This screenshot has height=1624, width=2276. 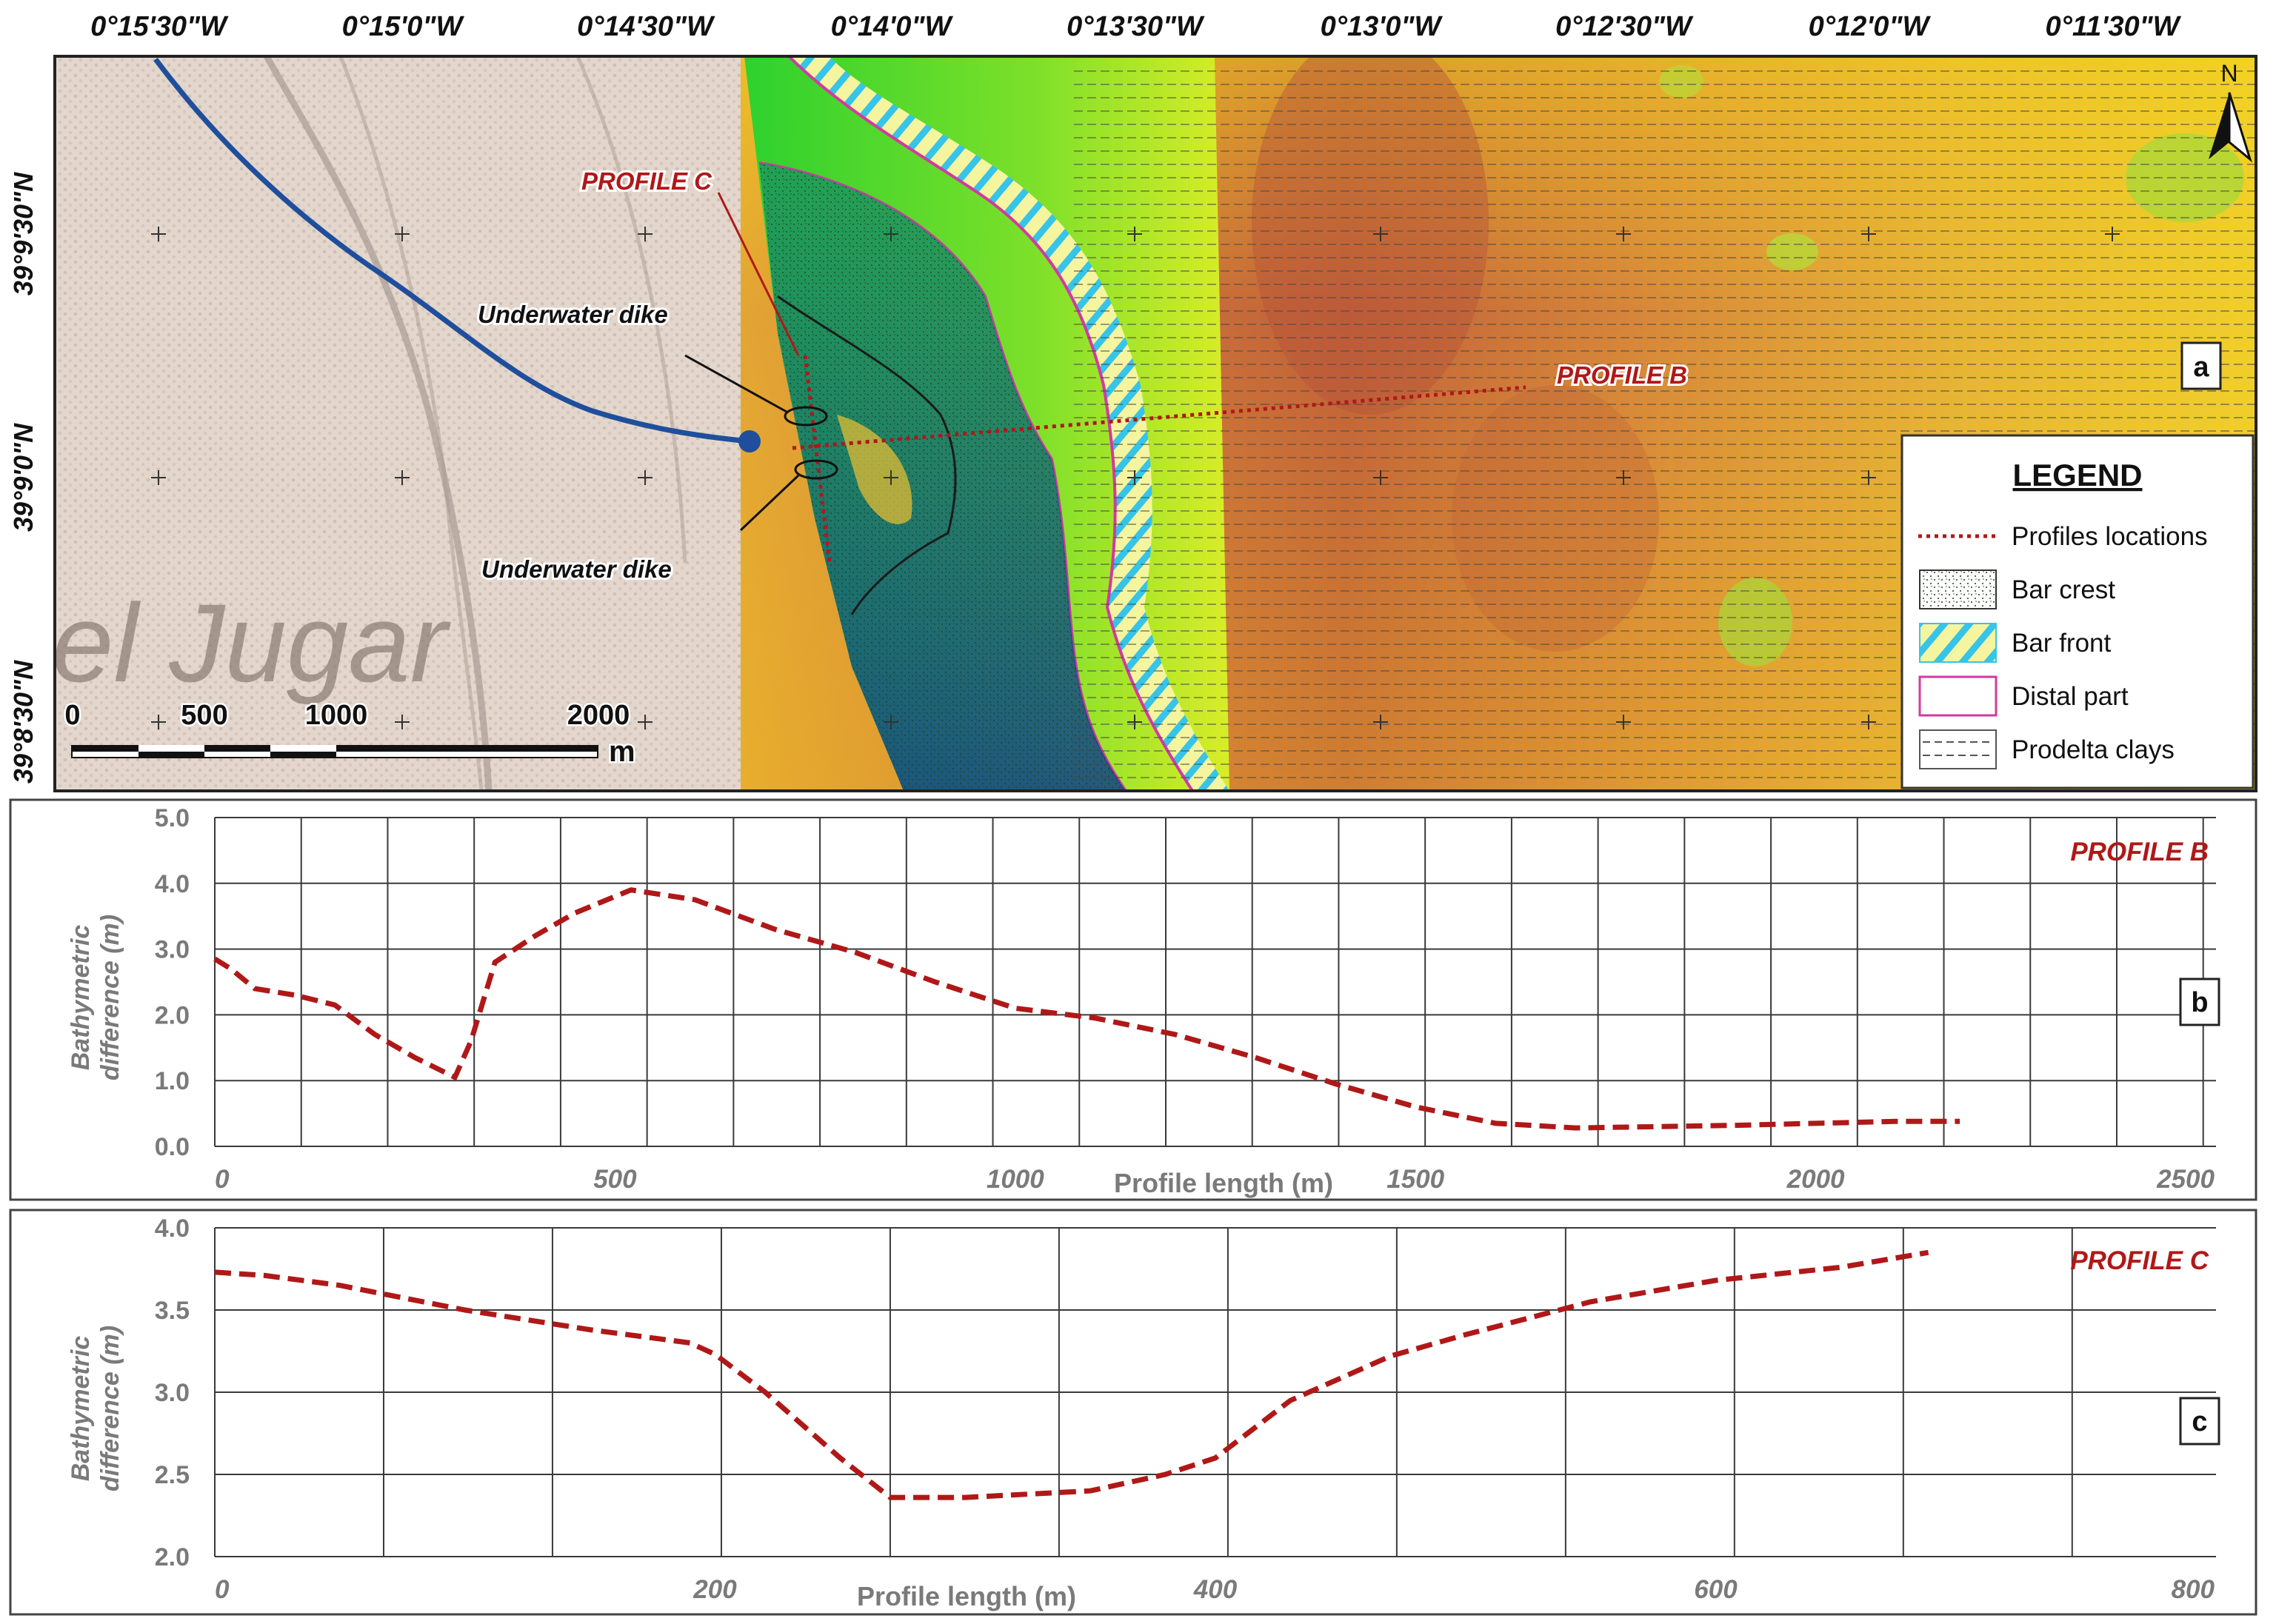 I want to click on profile-b-label: PROFILE B, so click(x=1622, y=375).